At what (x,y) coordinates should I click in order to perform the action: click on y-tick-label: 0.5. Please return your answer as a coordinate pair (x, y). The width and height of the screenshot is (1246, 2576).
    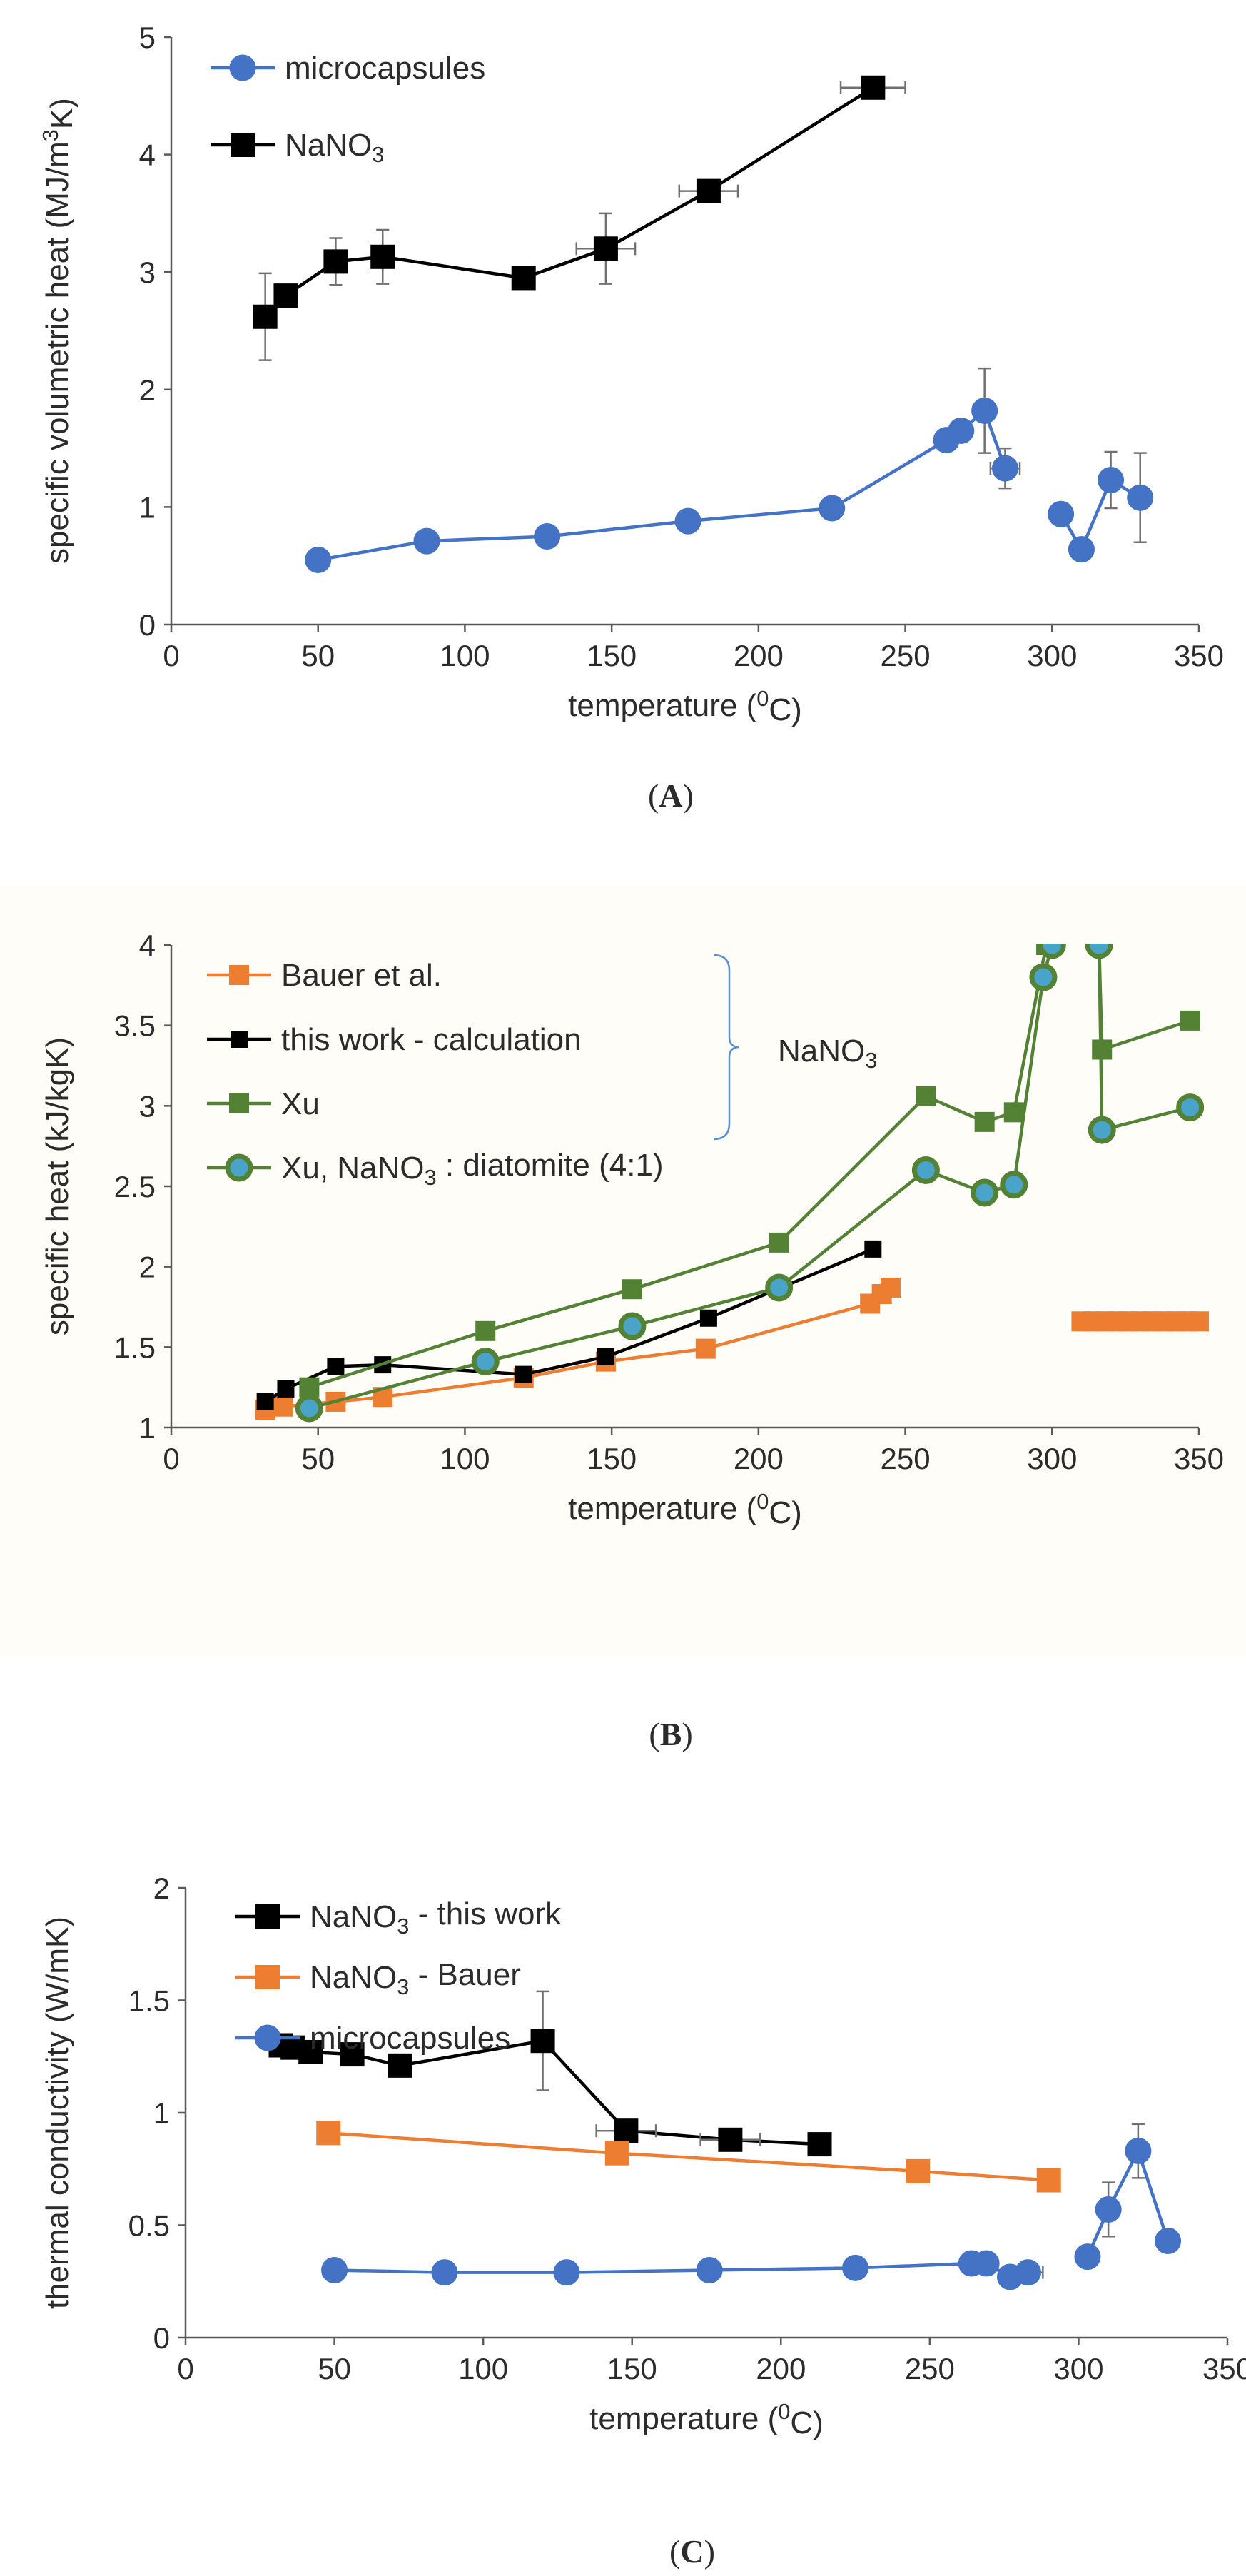
    Looking at the image, I should click on (149, 2226).